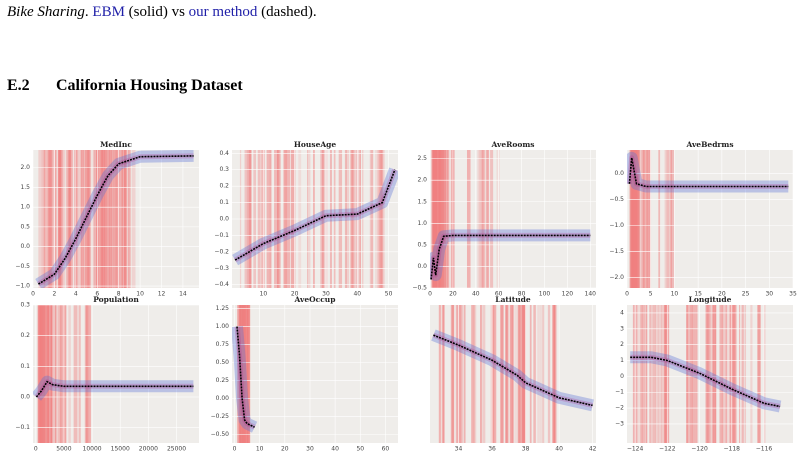  What do you see at coordinates (706, 382) in the screenshot?
I see `scatter-band` at bounding box center [706, 382].